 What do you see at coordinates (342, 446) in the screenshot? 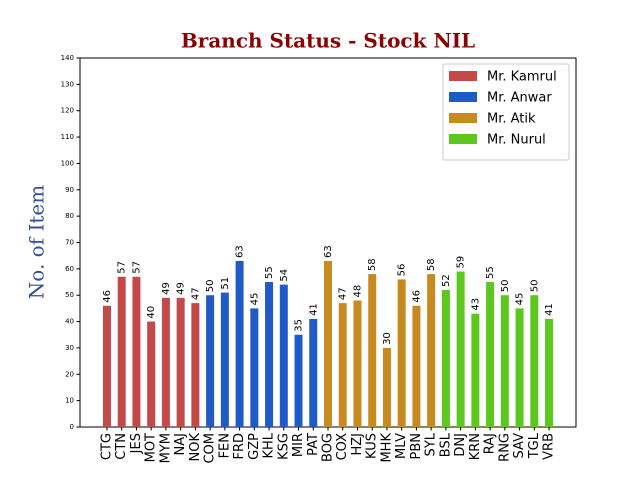
I see `x-tick-label: COX` at bounding box center [342, 446].